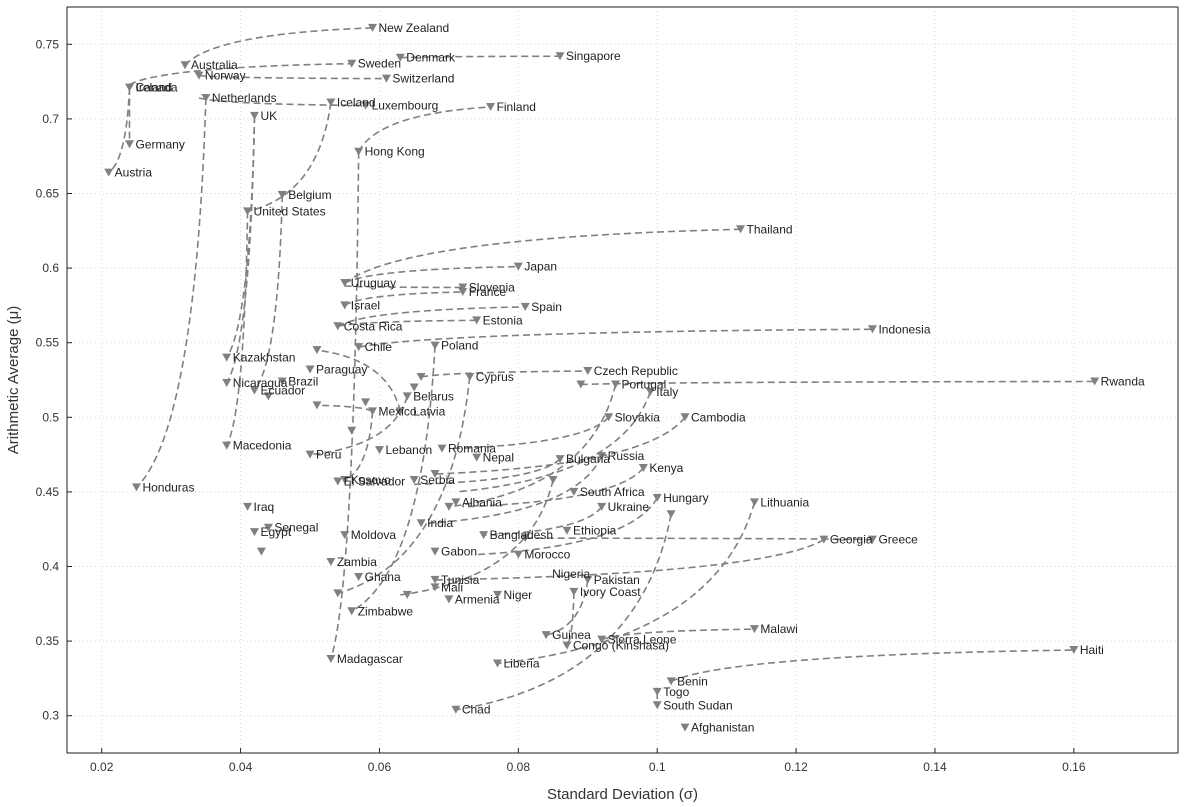  Describe the element at coordinates (642, 640) in the screenshot. I see `country-label: Sierra Leone` at that location.